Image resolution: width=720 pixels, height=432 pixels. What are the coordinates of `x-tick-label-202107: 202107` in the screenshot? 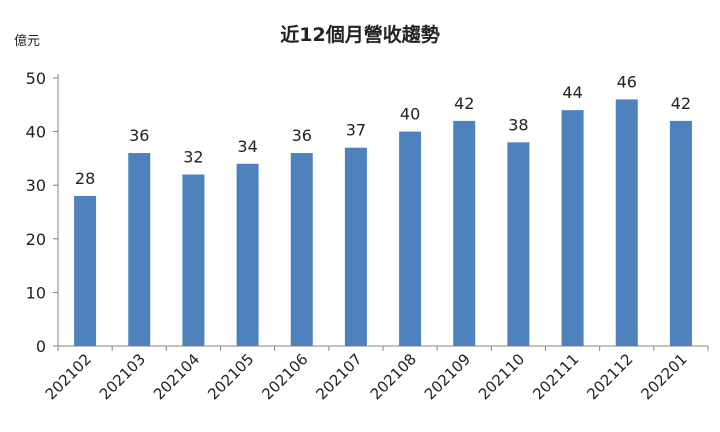 It's located at (339, 376).